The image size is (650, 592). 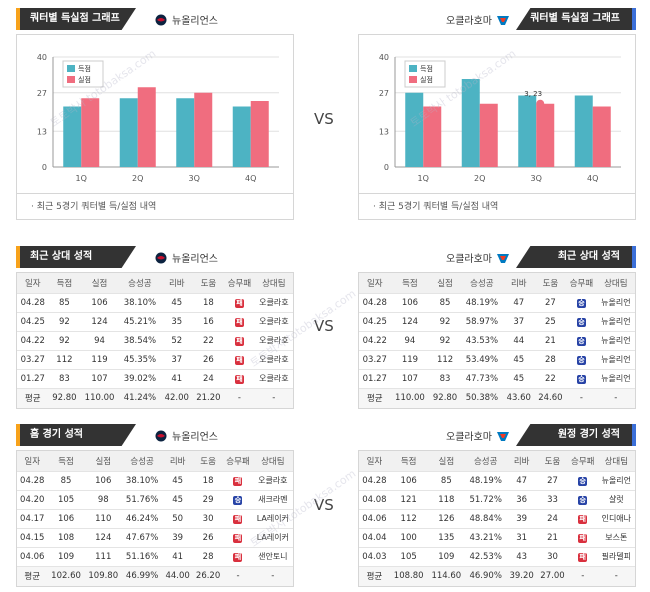 What do you see at coordinates (576, 435) in the screenshot?
I see `right-away-tab: 원정 경기 성적` at bounding box center [576, 435].